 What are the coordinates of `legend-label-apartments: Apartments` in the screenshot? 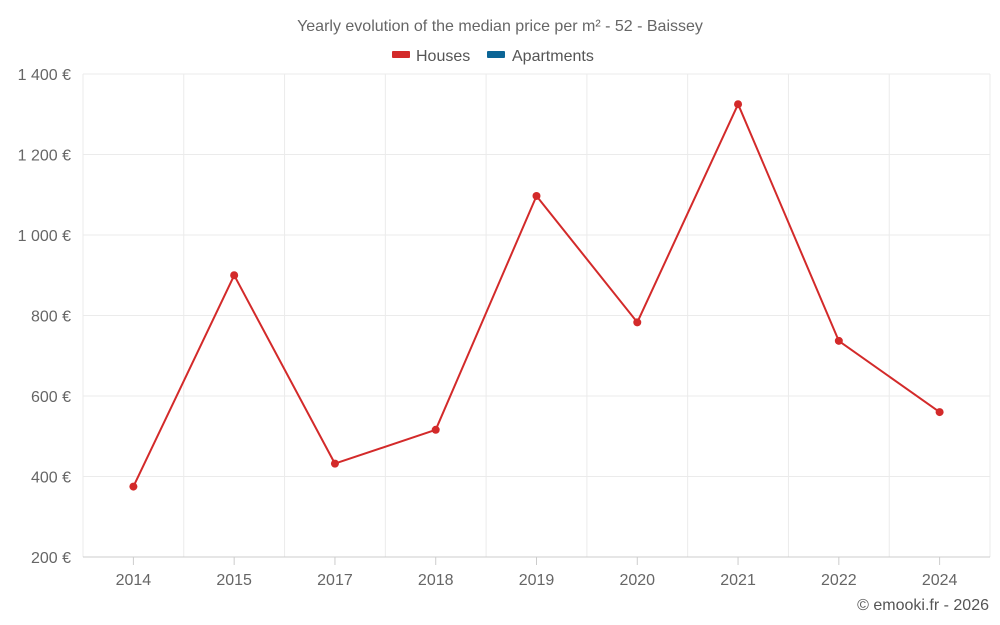 It's located at (553, 56).